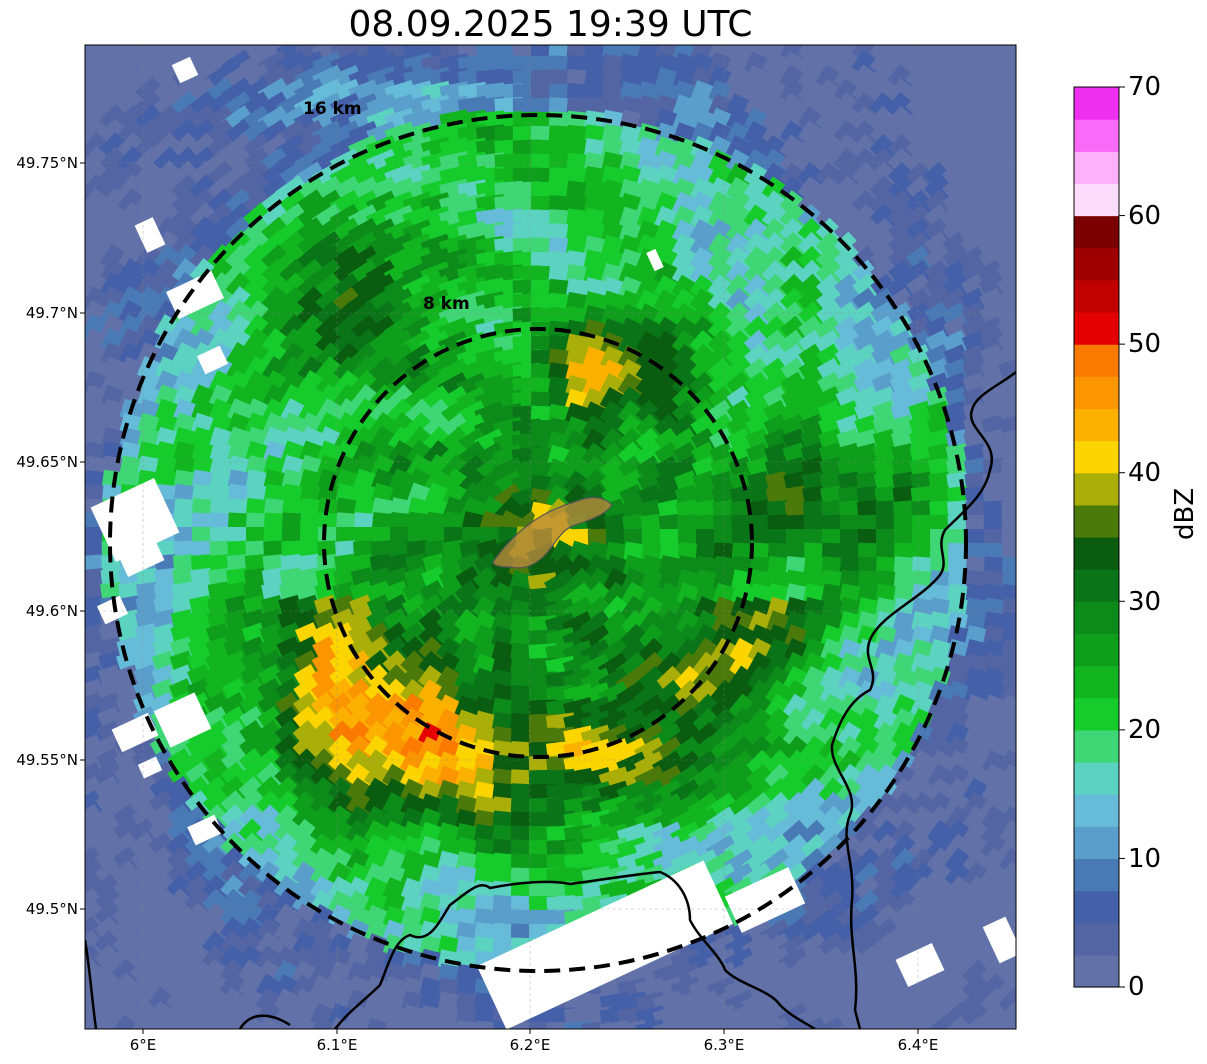 The width and height of the screenshot is (1207, 1064). What do you see at coordinates (1145, 87) in the screenshot?
I see `colorbar-tick-label-70: 70` at bounding box center [1145, 87].